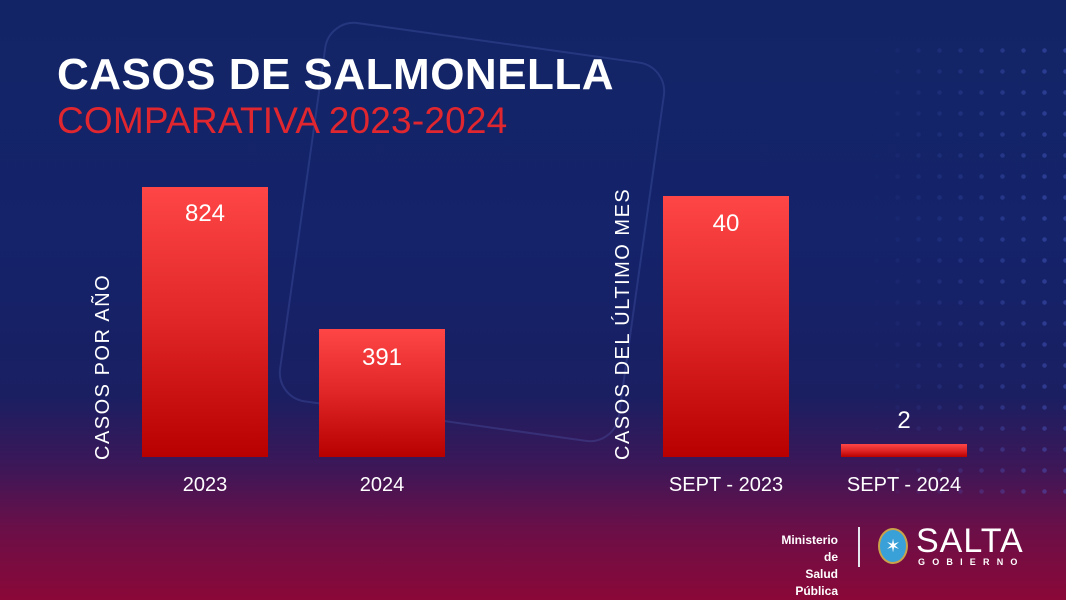  I want to click on bar-value-2023: 824, so click(205, 213).